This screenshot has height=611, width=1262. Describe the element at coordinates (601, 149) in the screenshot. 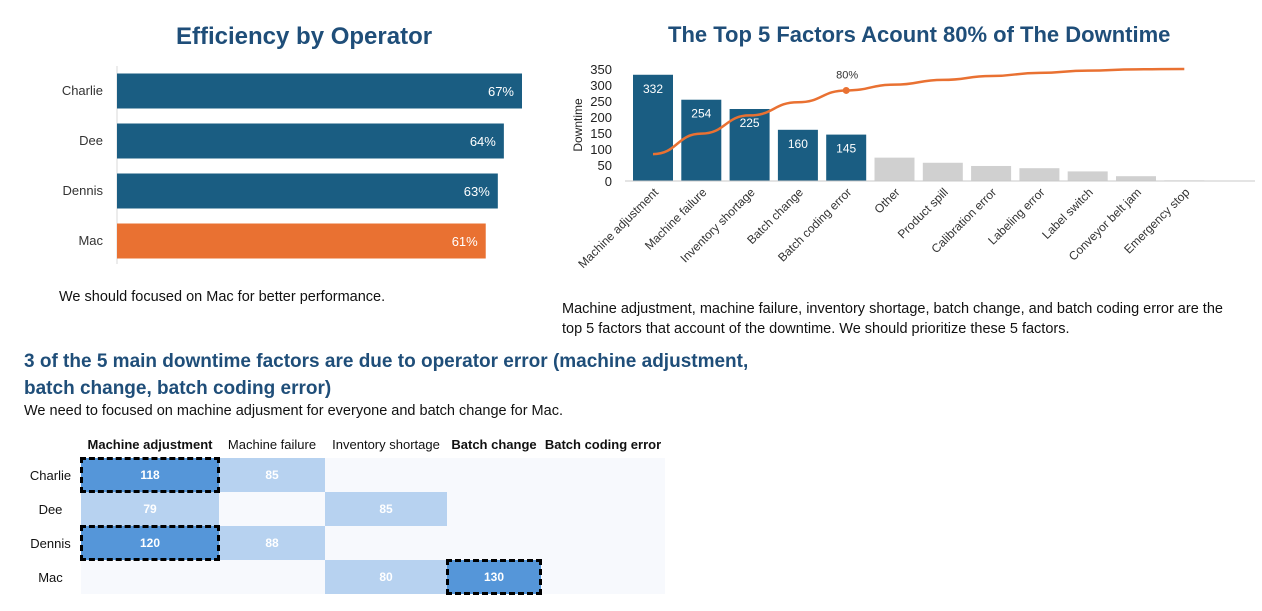

I see `pareto-ytick-label: 100` at that location.